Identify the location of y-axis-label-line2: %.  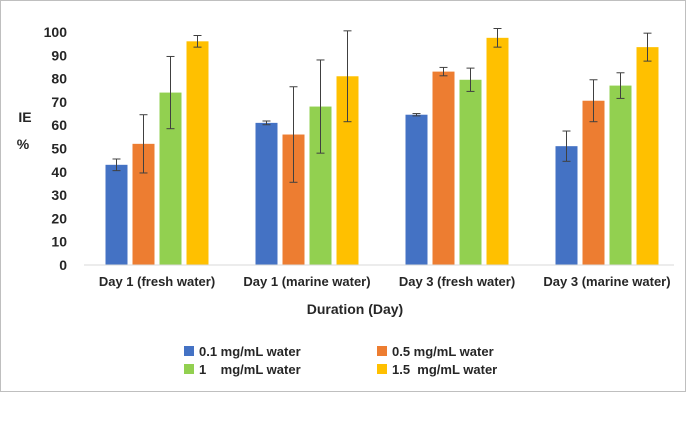
(23, 144).